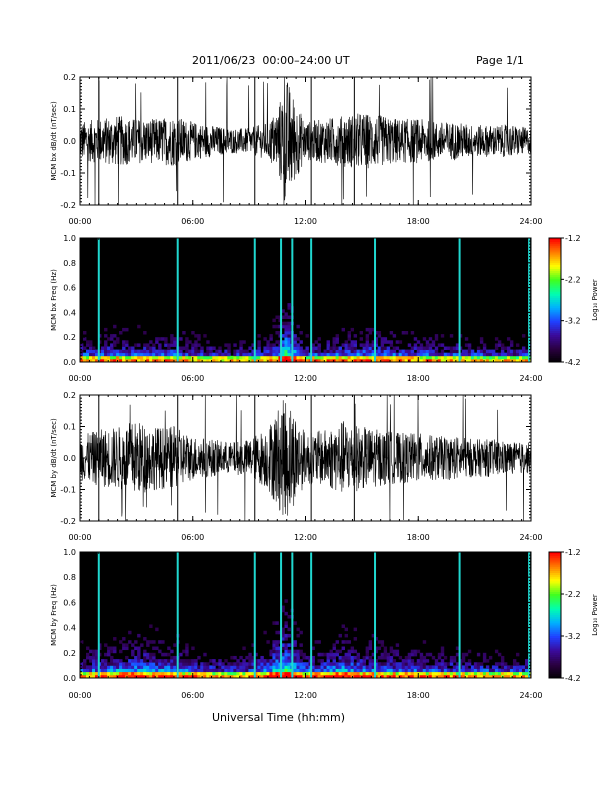 The width and height of the screenshot is (612, 792). Describe the element at coordinates (69, 577) in the screenshot. I see `y-tick-label: 0.8` at that location.